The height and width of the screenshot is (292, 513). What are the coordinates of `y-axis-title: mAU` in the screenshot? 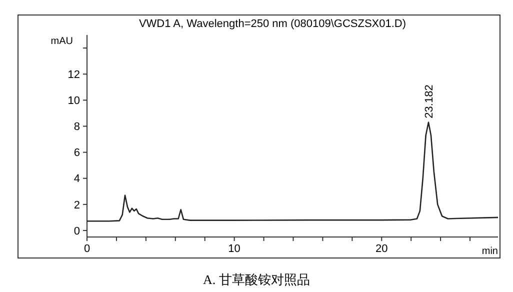 It's located at (61, 41).